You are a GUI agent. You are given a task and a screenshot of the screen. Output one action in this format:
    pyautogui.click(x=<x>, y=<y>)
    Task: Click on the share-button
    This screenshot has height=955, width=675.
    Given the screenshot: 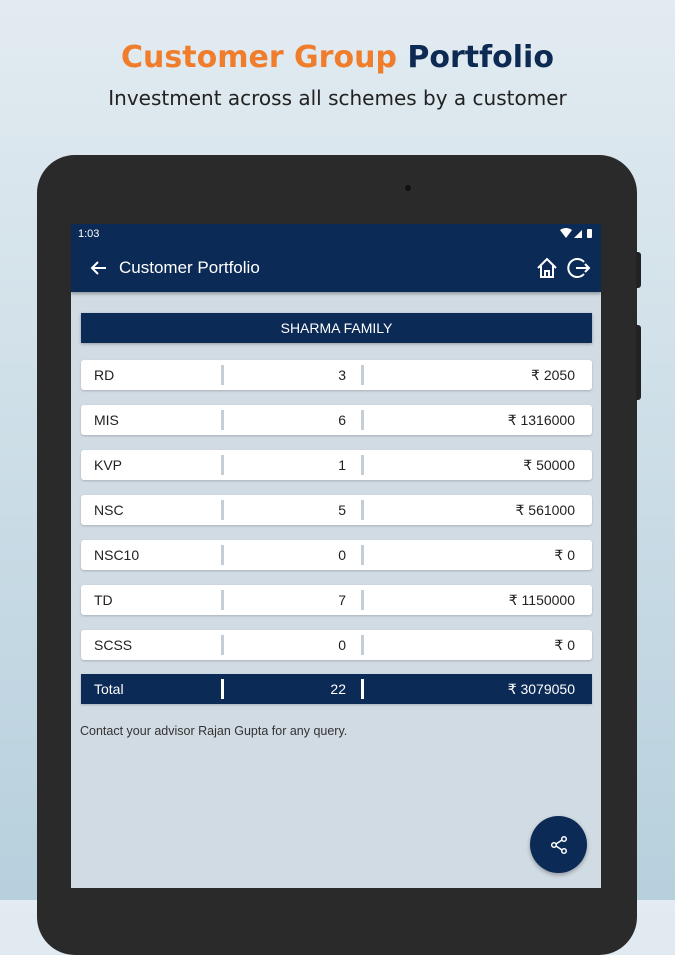 What is the action you would take?
    pyautogui.click(x=558, y=844)
    